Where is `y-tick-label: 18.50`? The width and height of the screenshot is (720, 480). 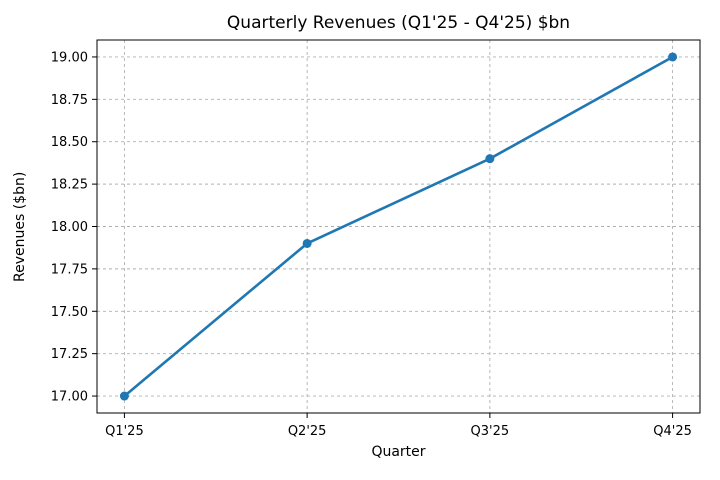 y-tick-label: 18.50 is located at coordinates (69, 142).